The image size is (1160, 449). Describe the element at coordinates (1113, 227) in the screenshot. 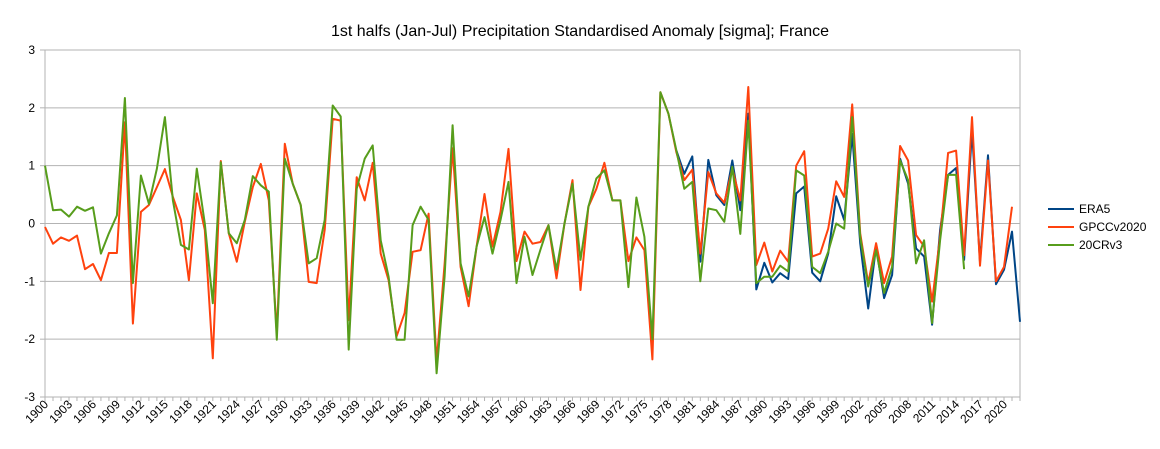

I see `legend-label: GPCCv2020` at that location.